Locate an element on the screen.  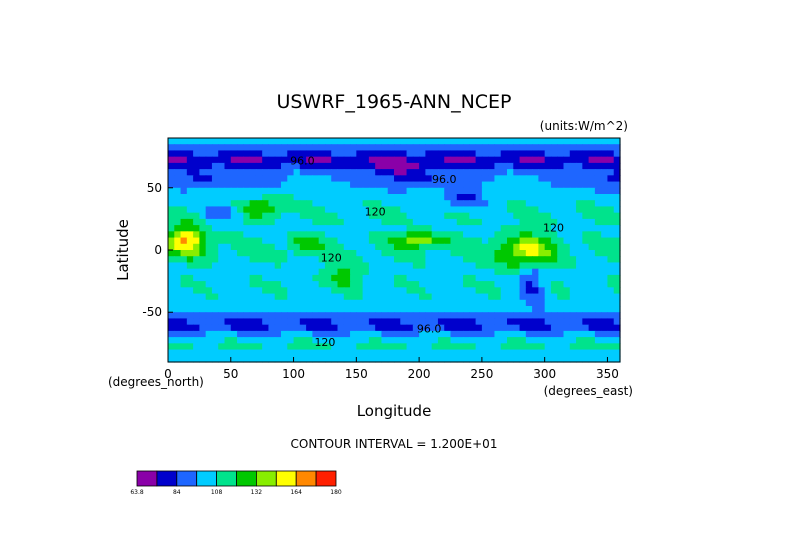
y-tick-label: 50 is located at coordinates (154, 188).